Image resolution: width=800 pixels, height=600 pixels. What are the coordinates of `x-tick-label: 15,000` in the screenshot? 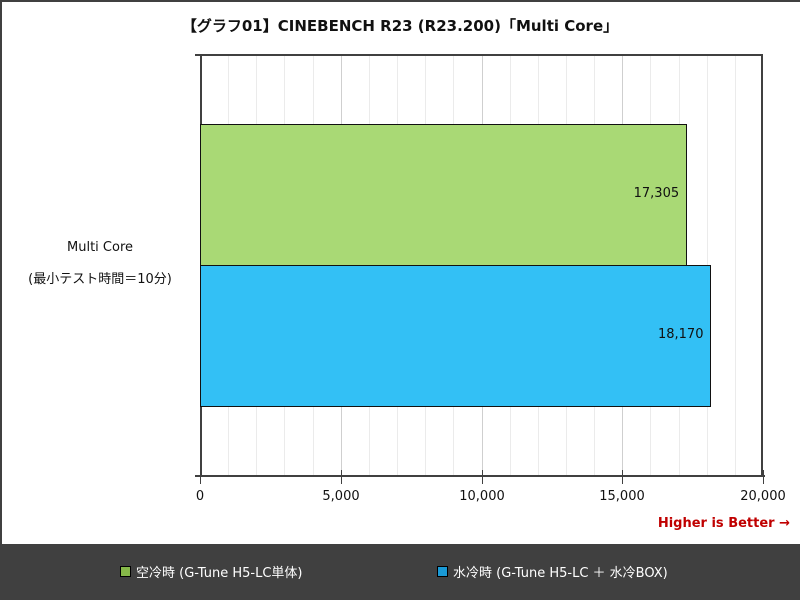 It's located at (622, 496).